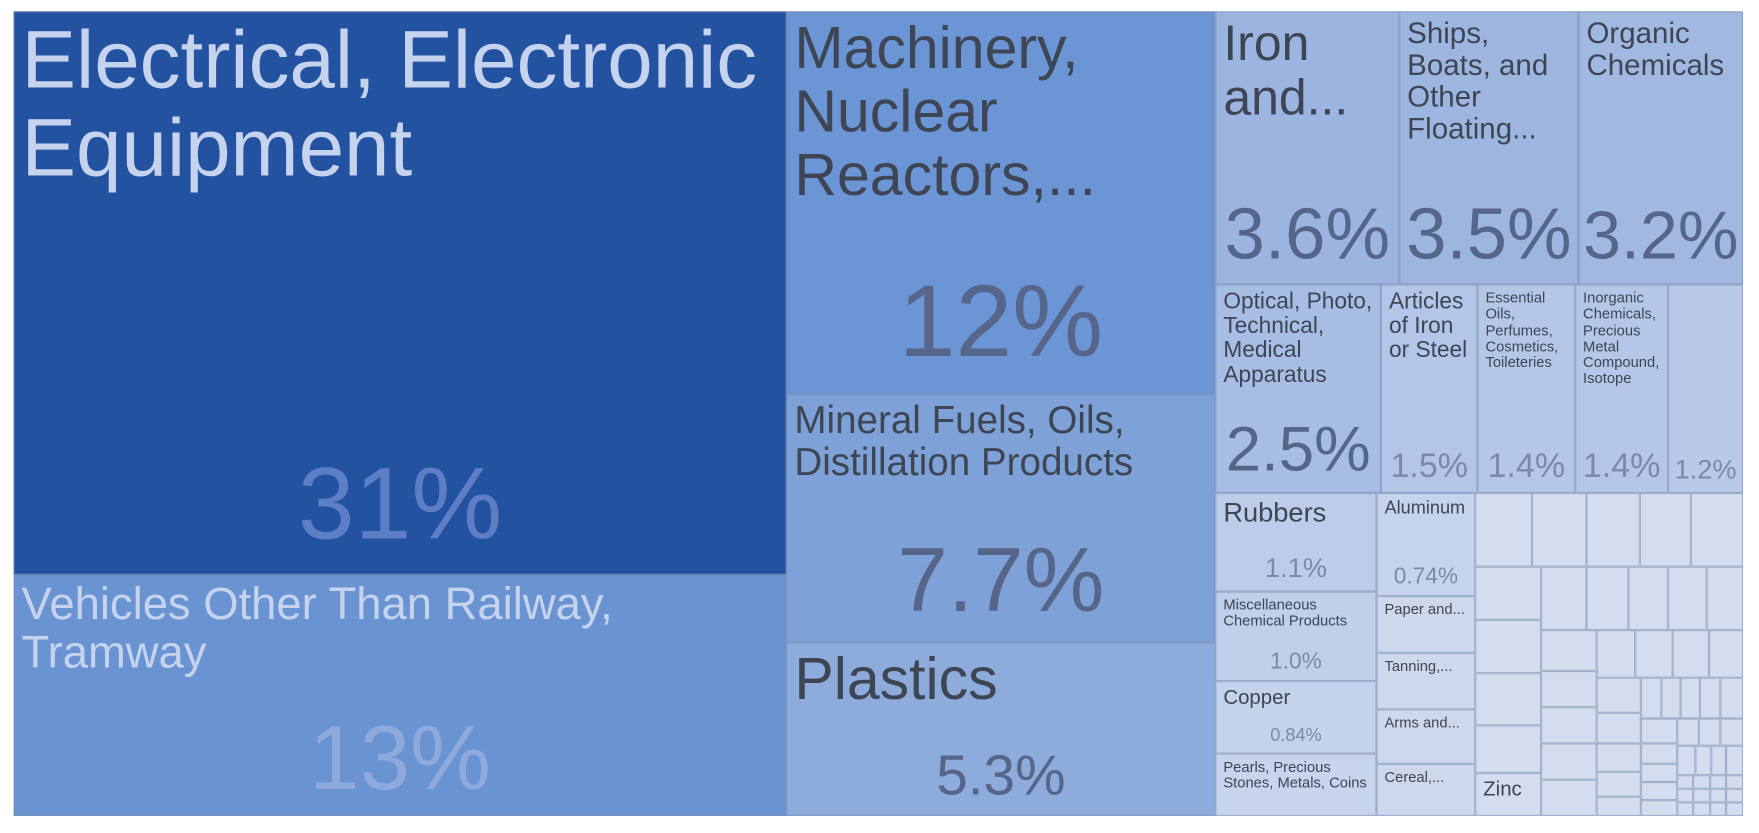  Describe the element at coordinates (1296, 717) in the screenshot. I see `treemap-cell: Copper 0.84%` at that location.